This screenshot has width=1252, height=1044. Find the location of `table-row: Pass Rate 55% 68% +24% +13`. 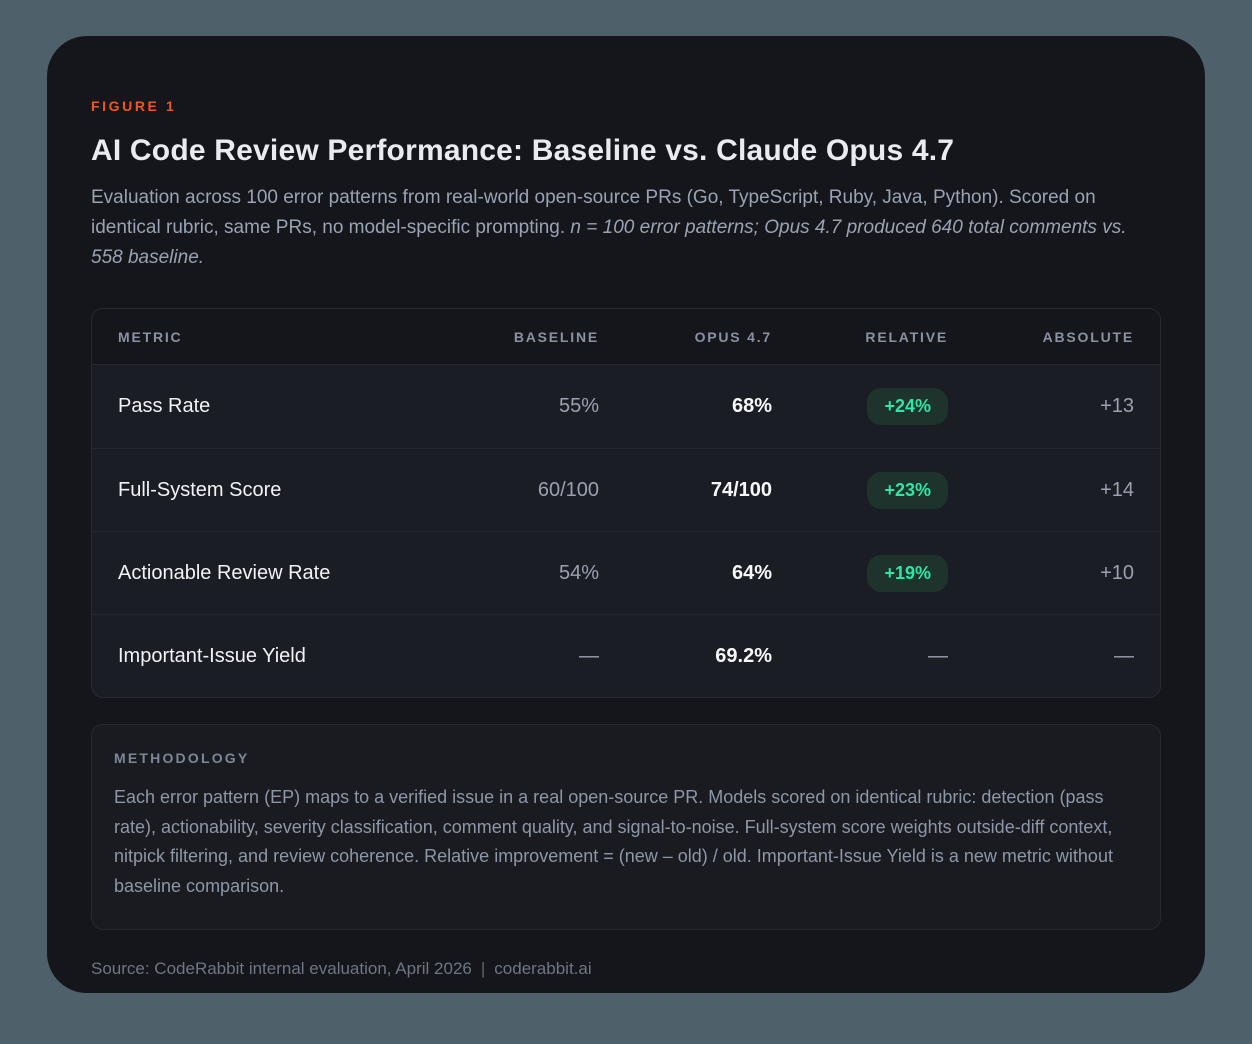

table-row: Pass Rate 55% 68% +24% +13 is located at coordinates (626, 406).